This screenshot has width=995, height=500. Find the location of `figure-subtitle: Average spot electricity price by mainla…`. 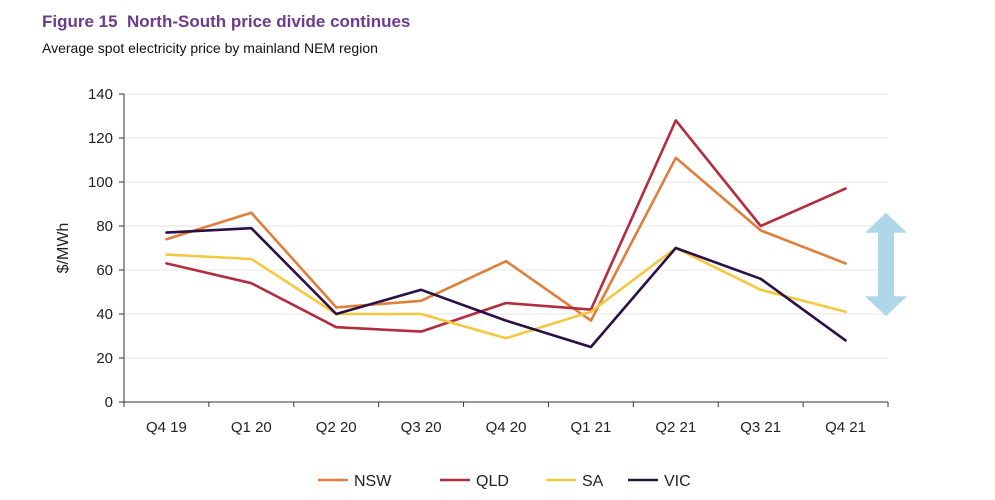

figure-subtitle: Average spot electricity price by mainla… is located at coordinates (210, 48).